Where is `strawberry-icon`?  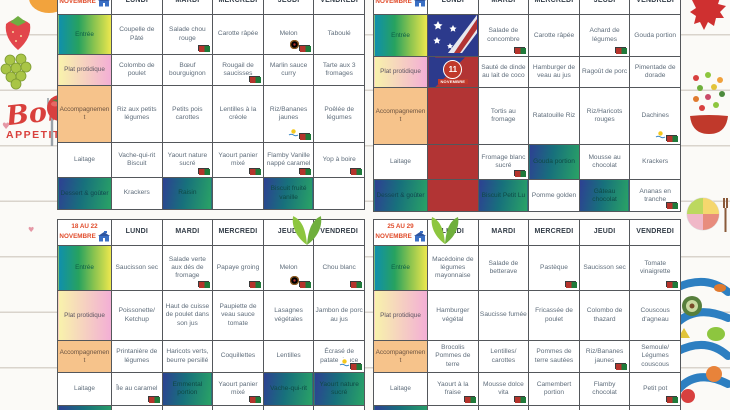
strawberry-icon is located at coordinates (18, 36).